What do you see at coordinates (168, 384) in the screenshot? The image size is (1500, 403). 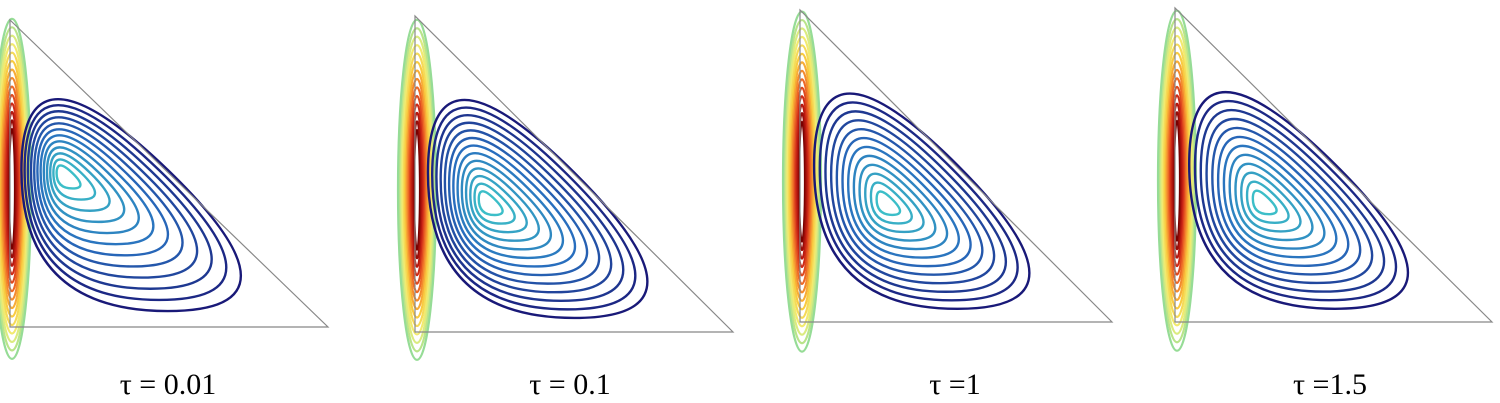 I see `panel-label: τ = 0.01` at bounding box center [168, 384].